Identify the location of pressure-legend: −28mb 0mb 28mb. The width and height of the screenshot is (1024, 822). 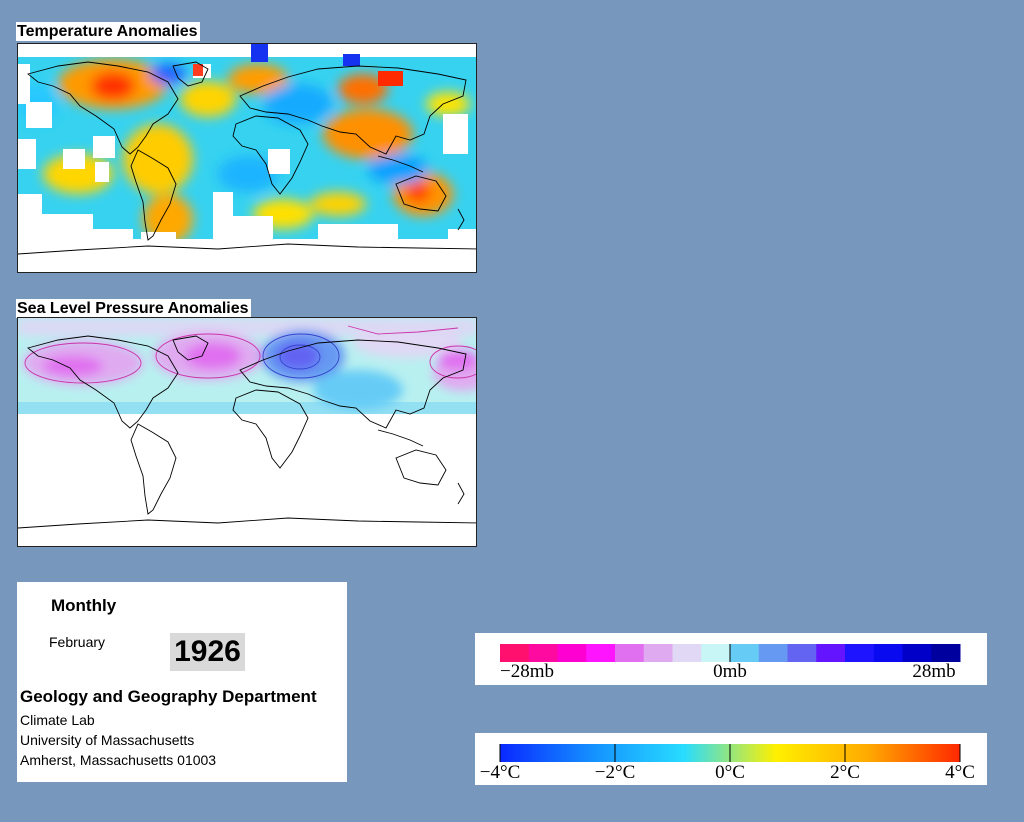
(731, 659).